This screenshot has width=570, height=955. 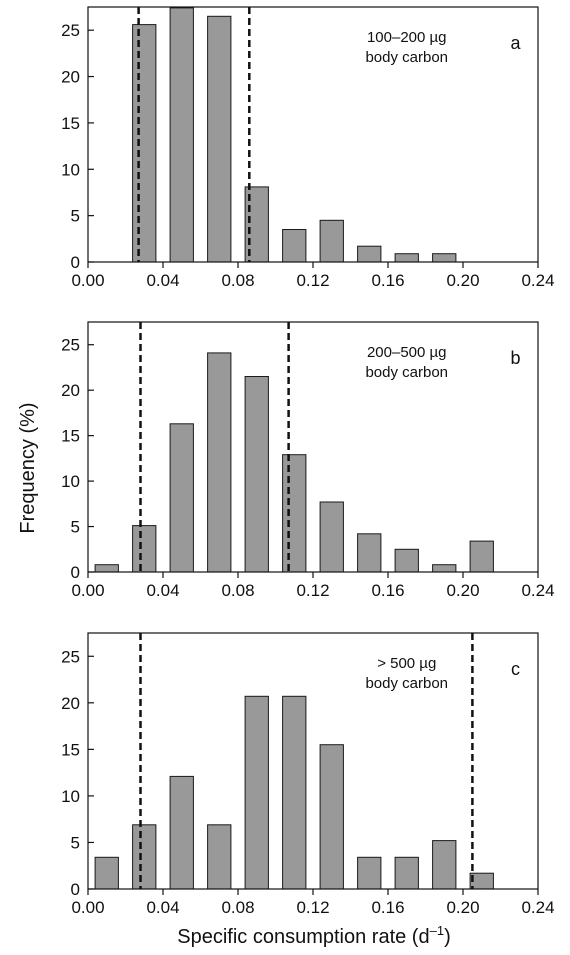 What do you see at coordinates (447, 937) in the screenshot?
I see `x-axis-title-end: )` at bounding box center [447, 937].